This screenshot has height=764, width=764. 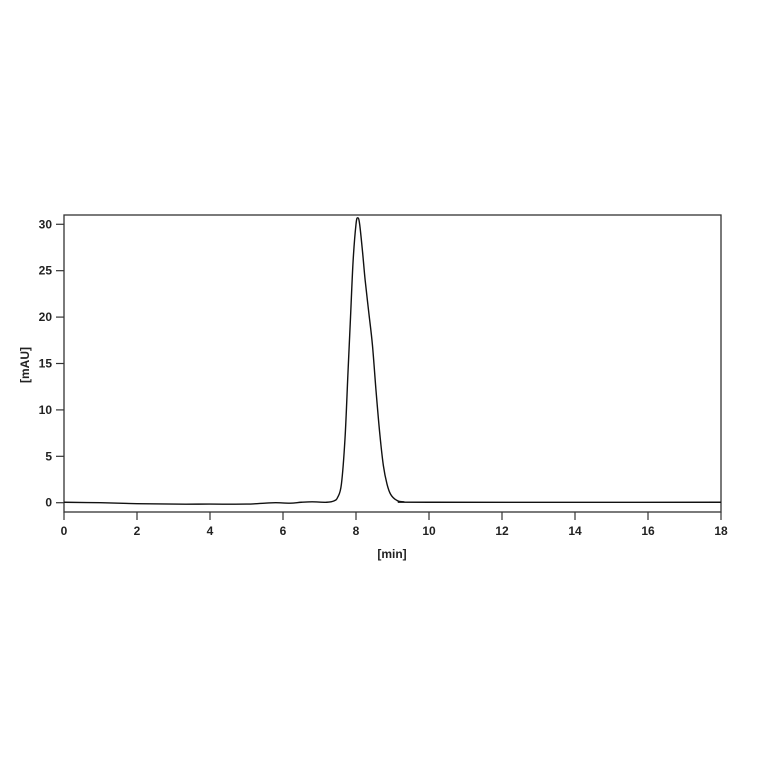 I want to click on x-tick-label: 14, so click(x=575, y=531).